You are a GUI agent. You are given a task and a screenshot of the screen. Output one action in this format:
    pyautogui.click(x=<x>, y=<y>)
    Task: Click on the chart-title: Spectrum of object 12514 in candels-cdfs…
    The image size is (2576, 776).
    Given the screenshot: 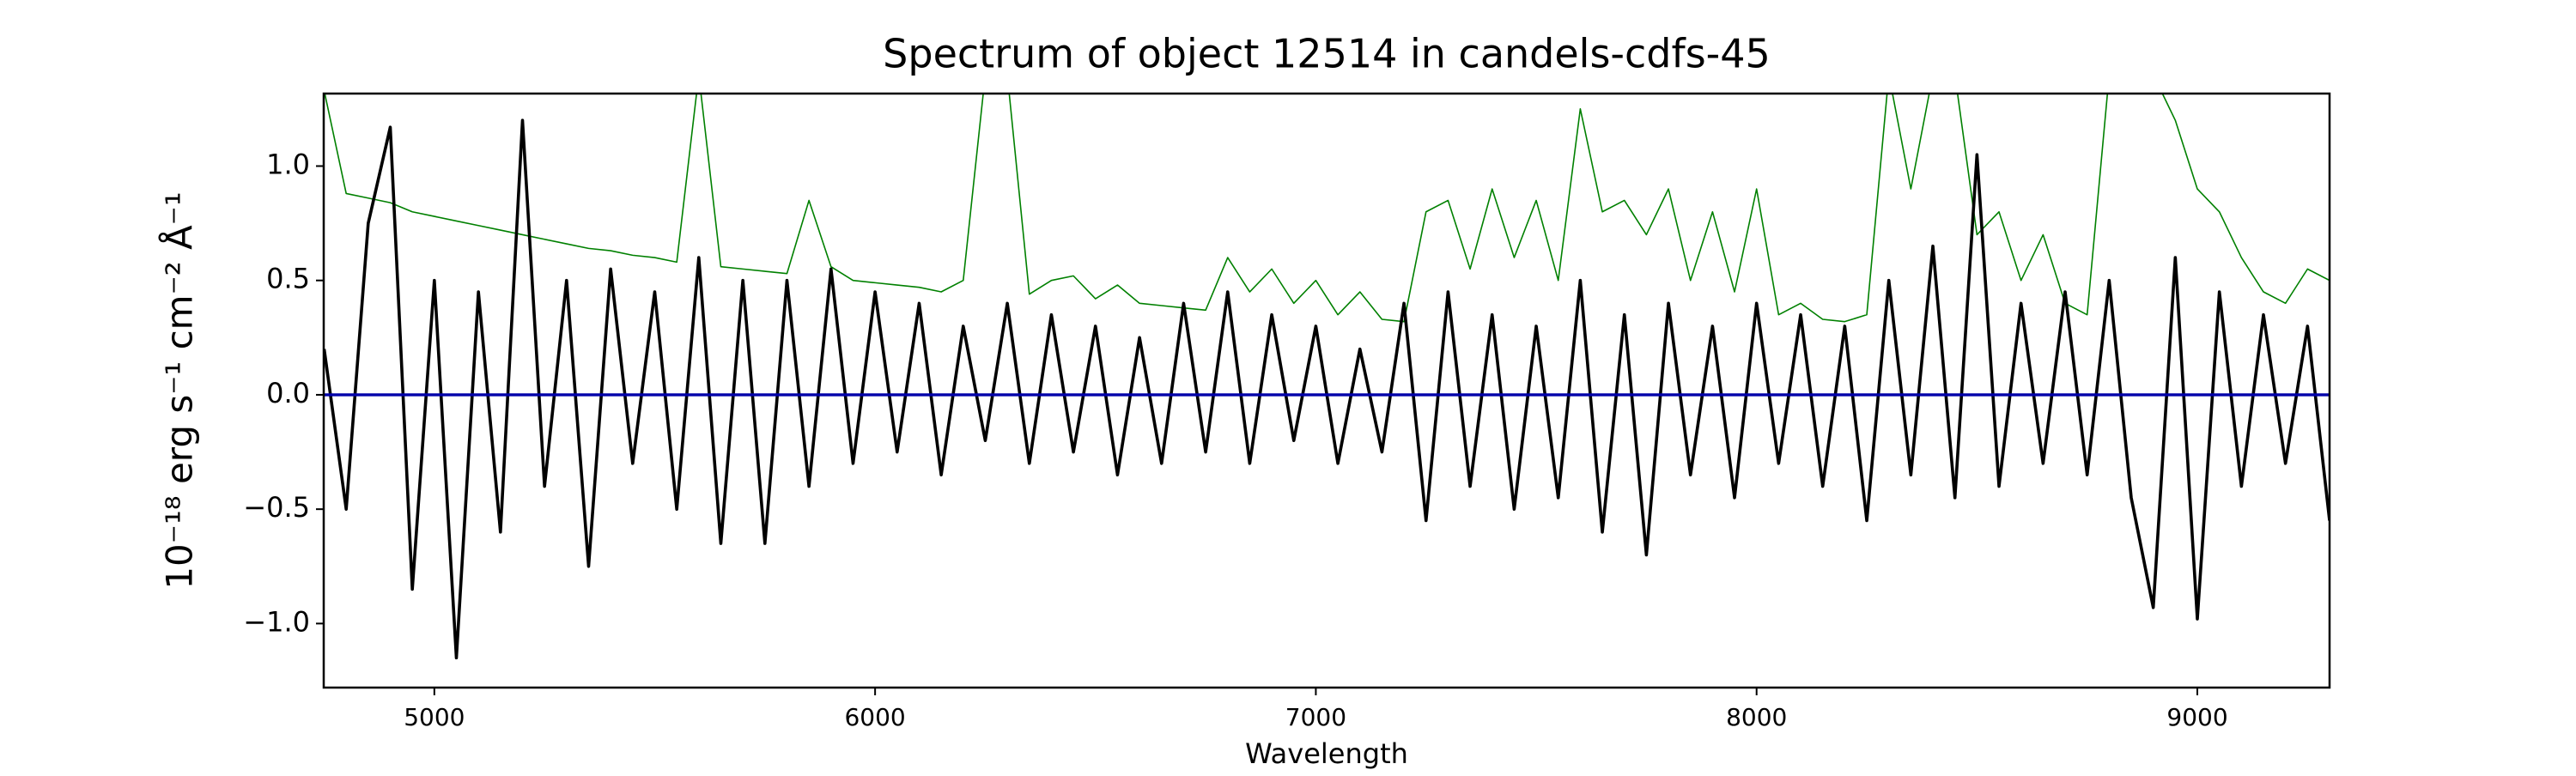 What is the action you would take?
    pyautogui.click(x=1327, y=54)
    